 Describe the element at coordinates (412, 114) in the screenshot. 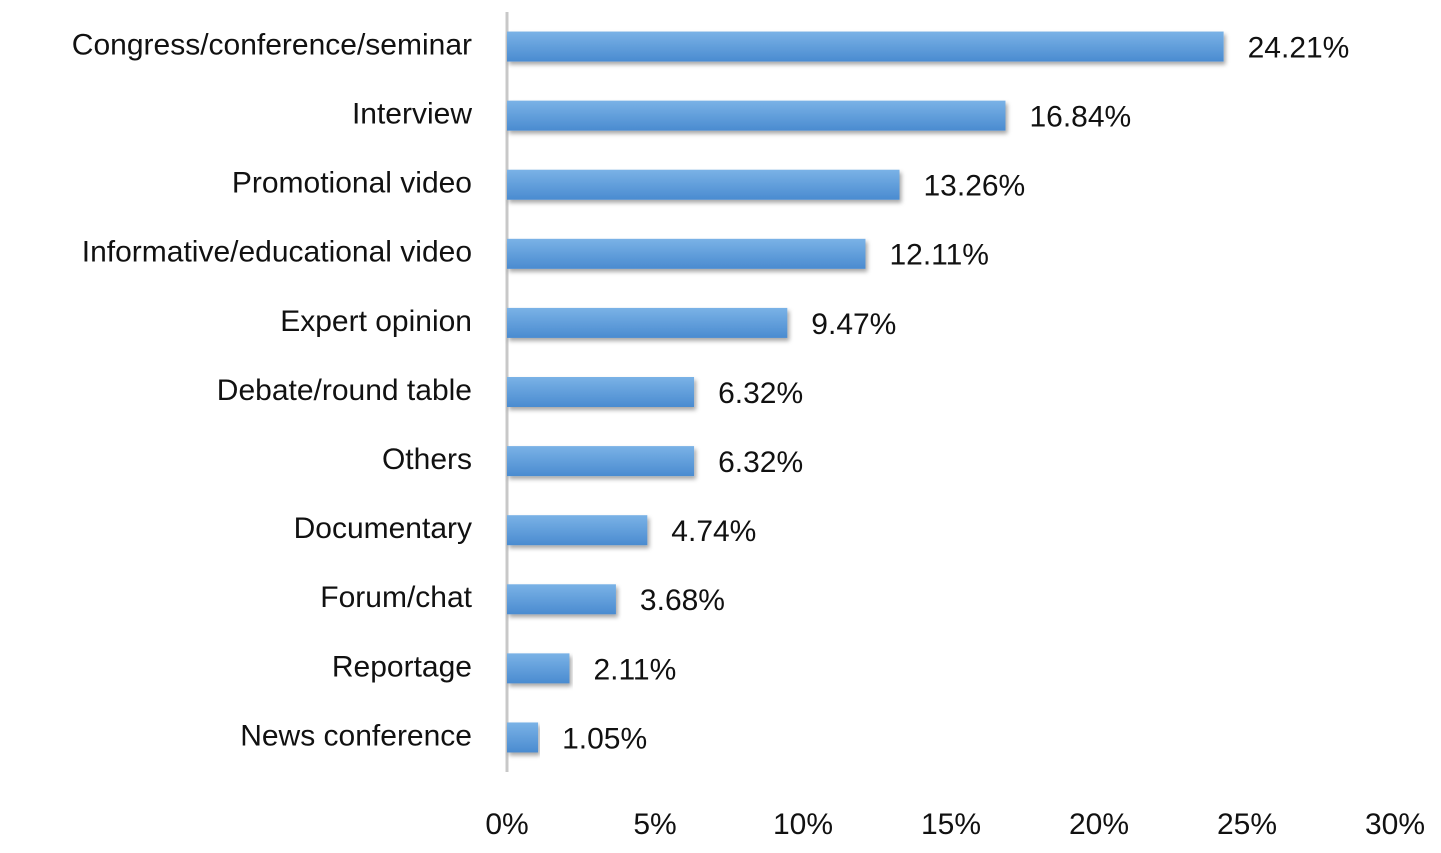

I see `y-tick-label: Interview` at that location.